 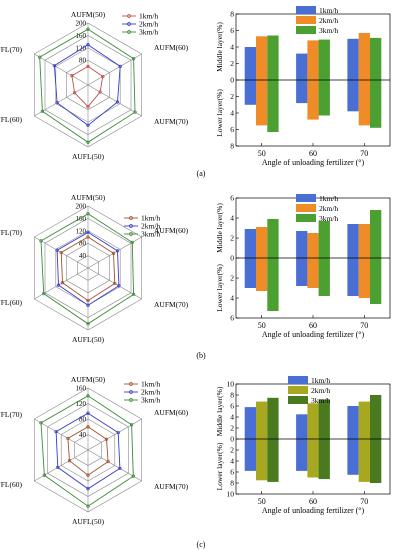 What do you see at coordinates (83, 420) in the screenshot?
I see `radar-tick-label: 80` at bounding box center [83, 420].